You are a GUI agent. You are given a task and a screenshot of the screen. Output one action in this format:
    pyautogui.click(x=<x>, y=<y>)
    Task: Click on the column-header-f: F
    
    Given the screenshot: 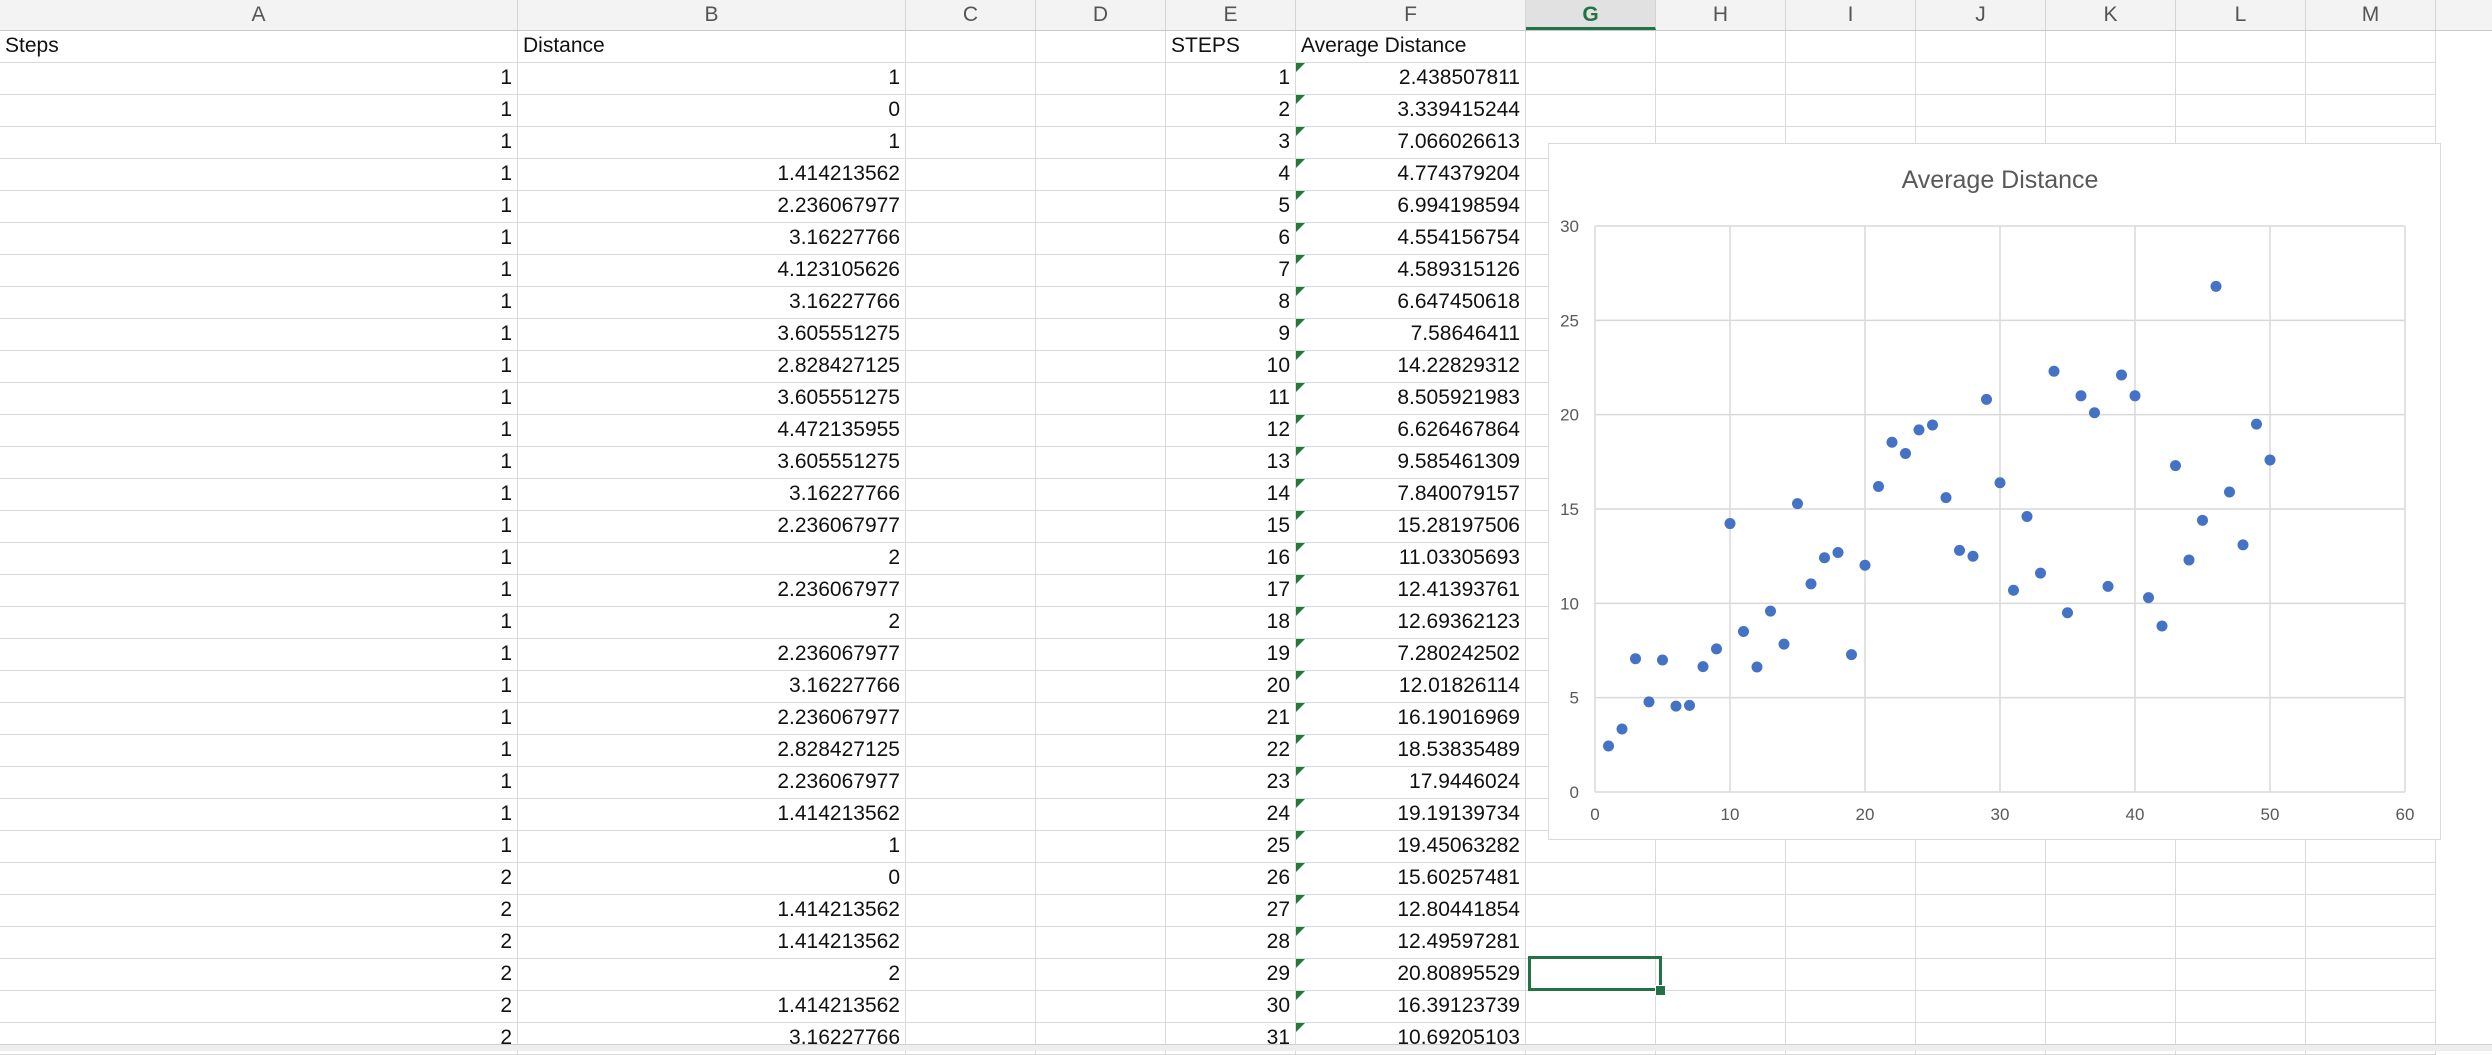 What is the action you would take?
    pyautogui.click(x=1411, y=15)
    